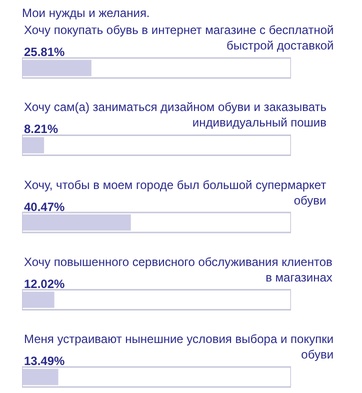 Image resolution: width=362 pixels, height=393 pixels. Describe the element at coordinates (41, 129) in the screenshot. I see `data-label: 8.21%` at that location.